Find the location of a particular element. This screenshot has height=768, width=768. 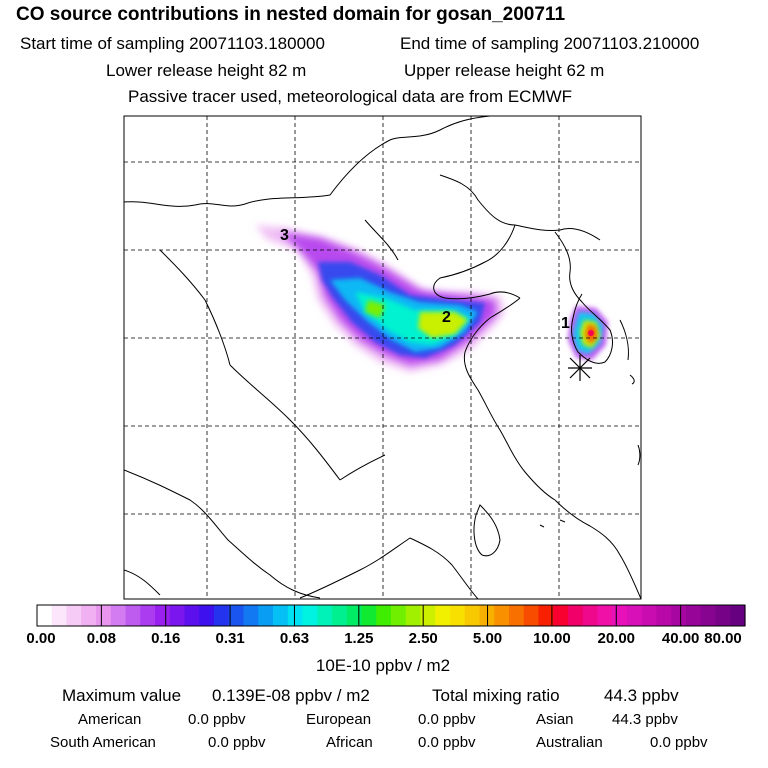

total-mixing-label: Total mixing ratio is located at coordinates (496, 695).